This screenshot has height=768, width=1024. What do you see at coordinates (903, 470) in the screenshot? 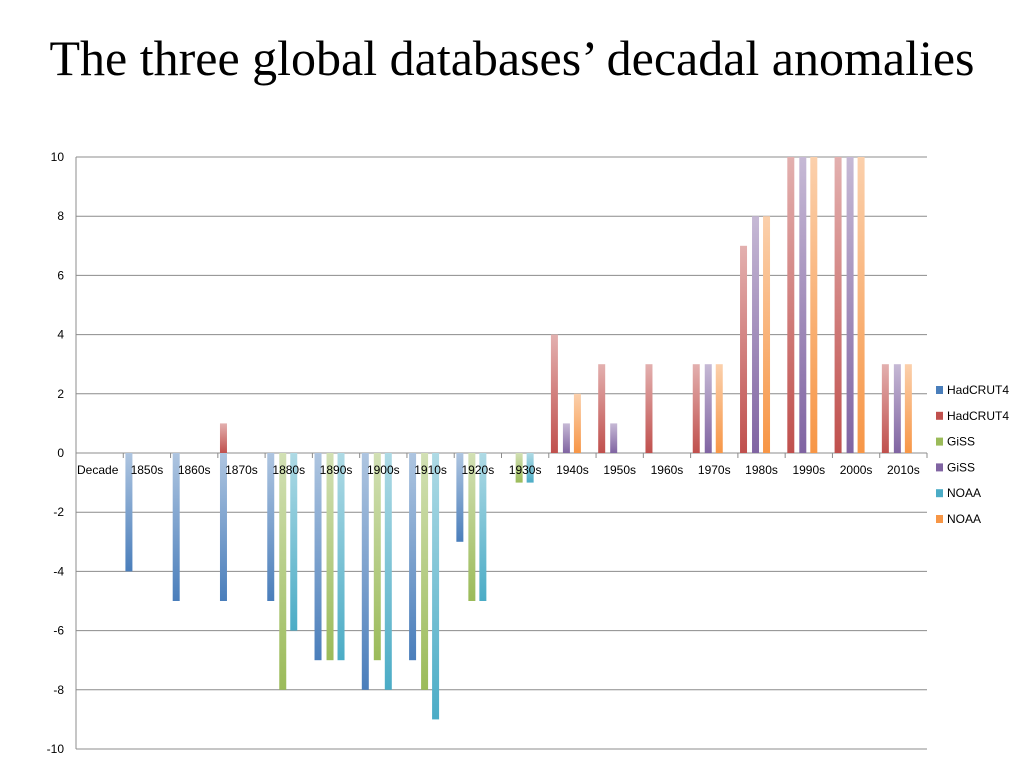
I see `x-tick-label: 2010s` at bounding box center [903, 470].